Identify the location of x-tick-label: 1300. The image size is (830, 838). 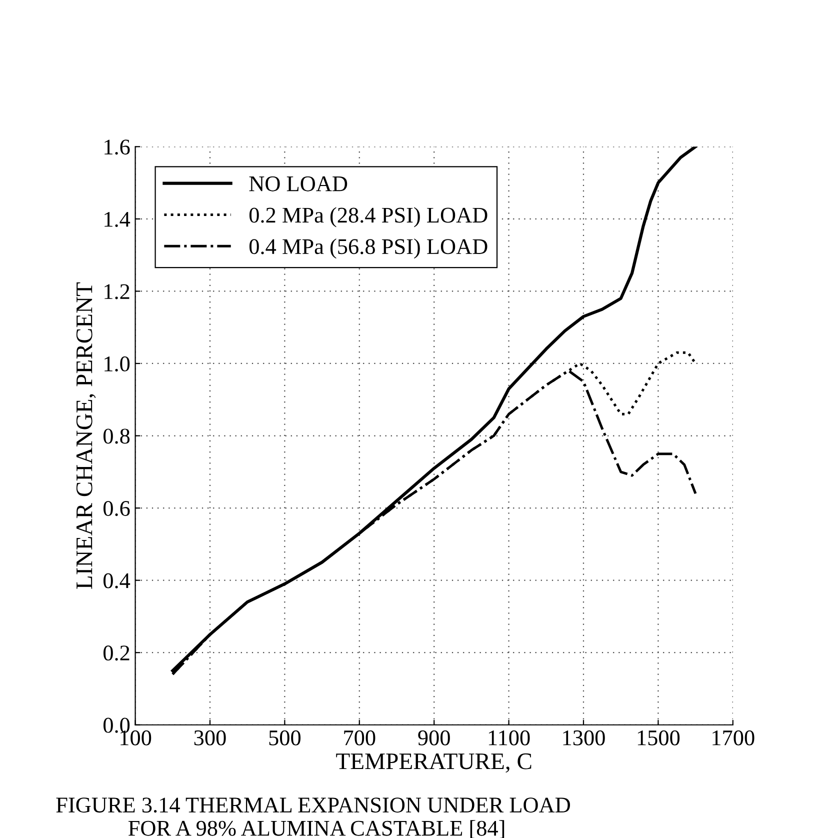
(584, 738).